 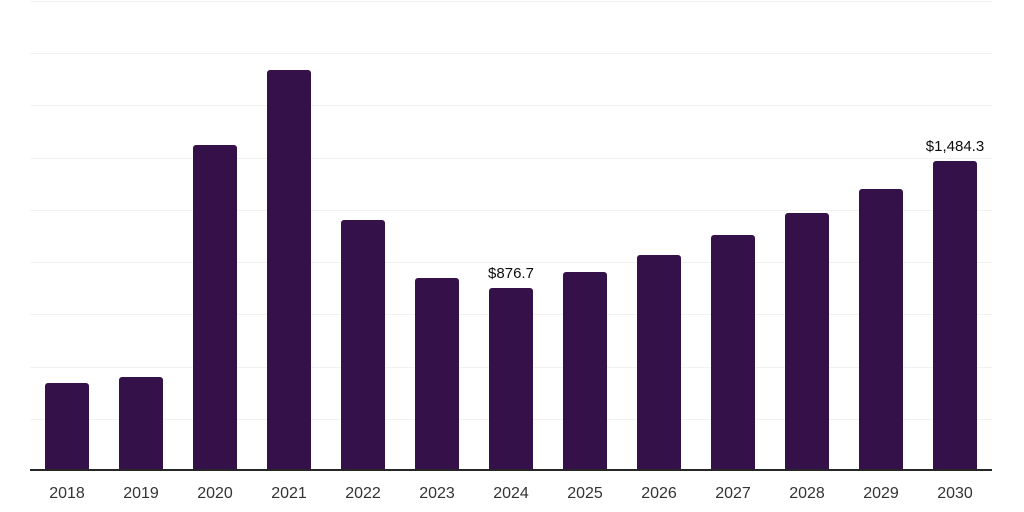 I want to click on bar-2025, so click(x=585, y=371).